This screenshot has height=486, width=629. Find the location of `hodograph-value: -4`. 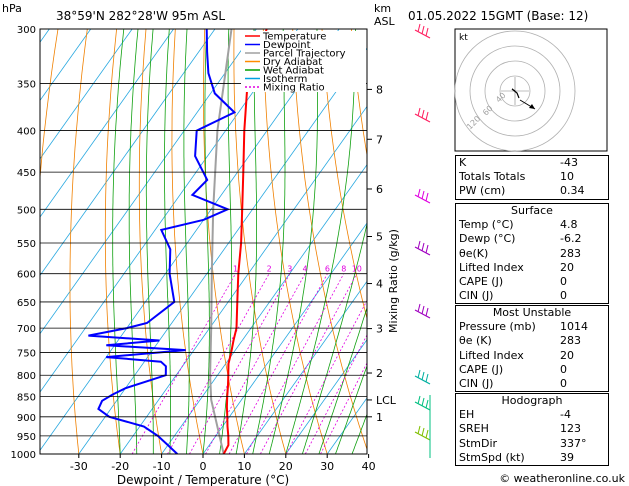

hodograph-value: -4 is located at coordinates (565, 415).